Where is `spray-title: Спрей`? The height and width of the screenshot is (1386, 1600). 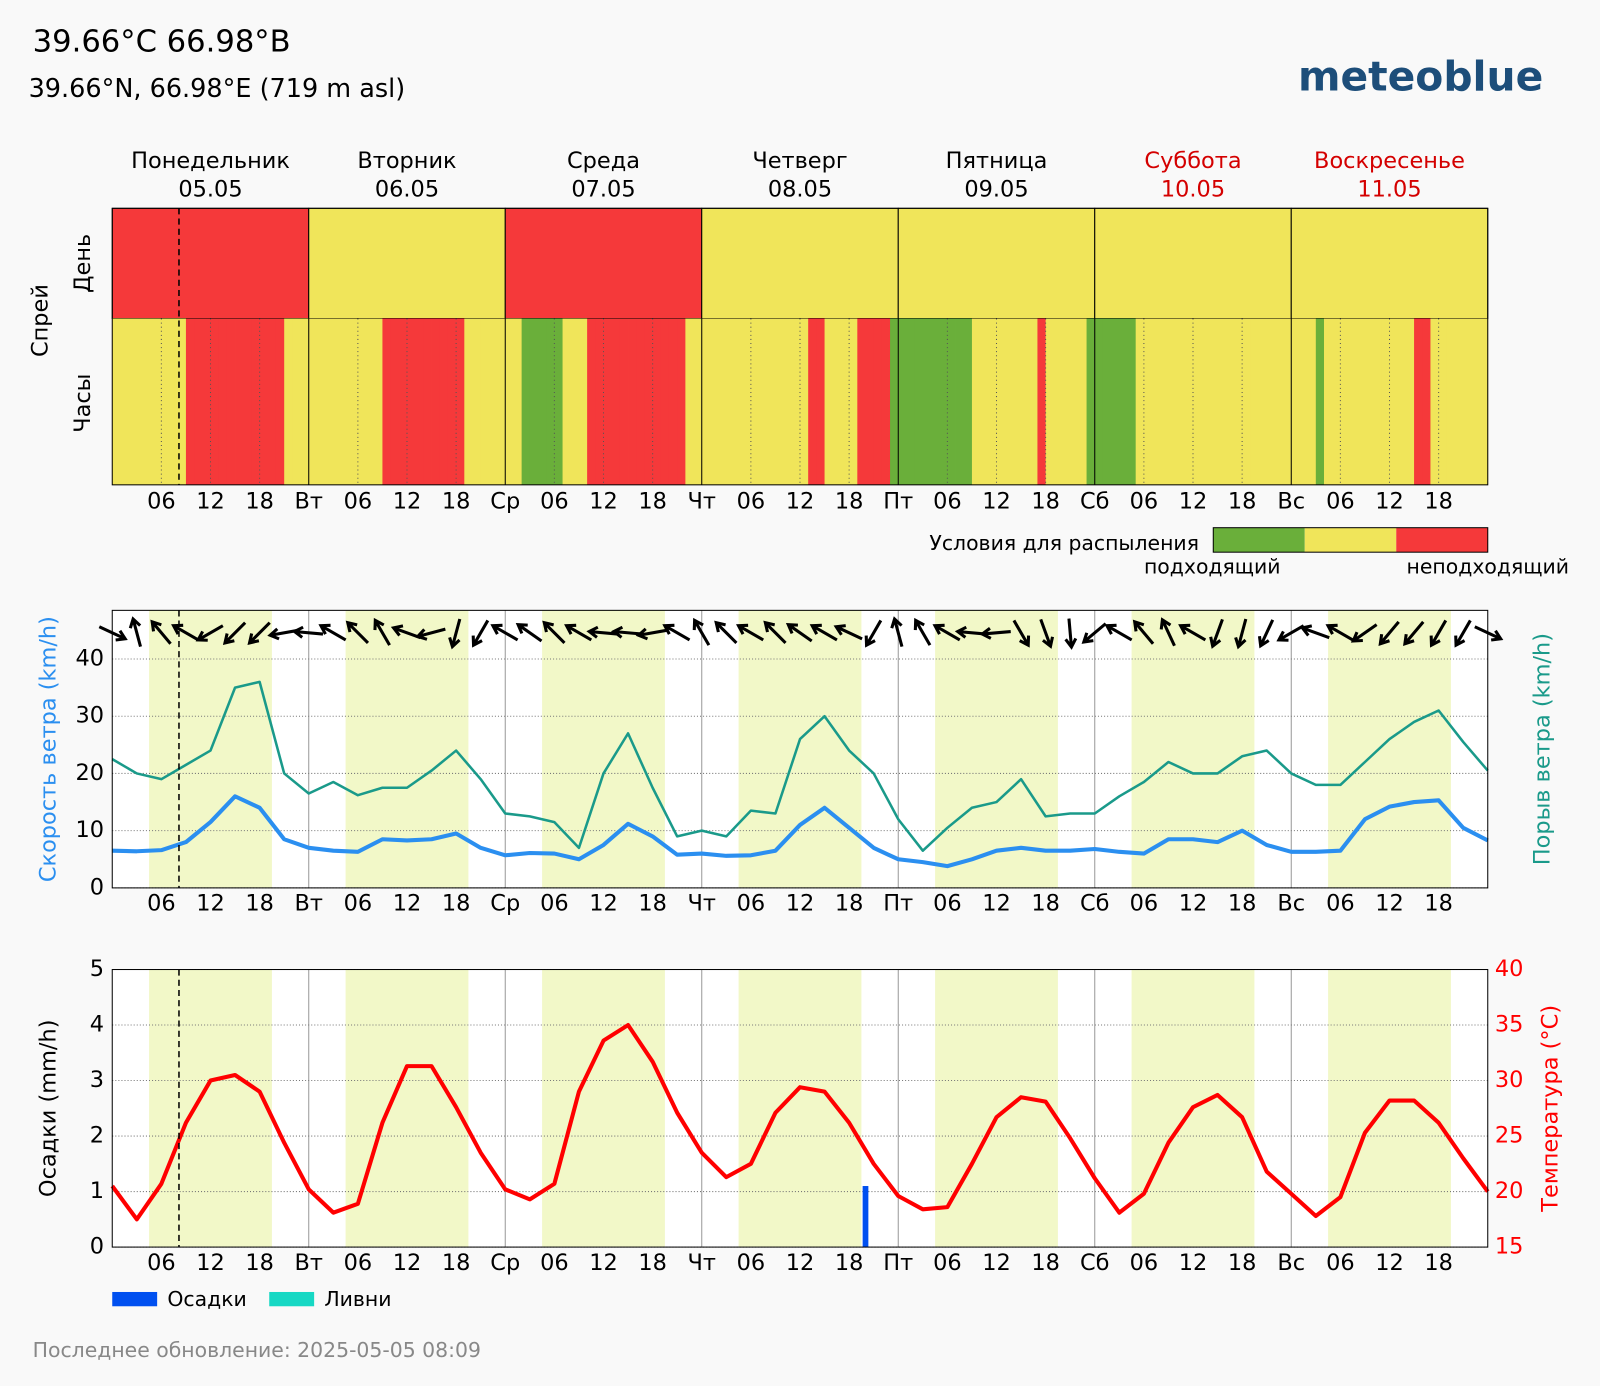 spray-title: Спрей is located at coordinates (40, 320).